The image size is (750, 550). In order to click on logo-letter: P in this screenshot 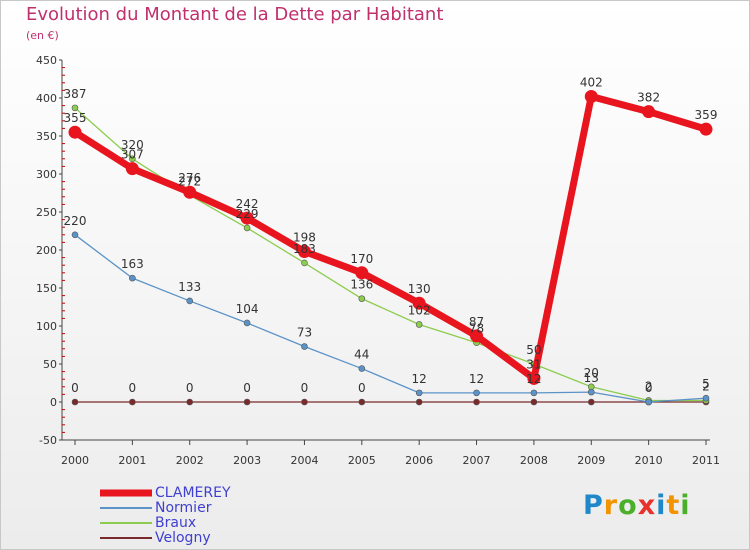, I will do `click(593, 505)`.